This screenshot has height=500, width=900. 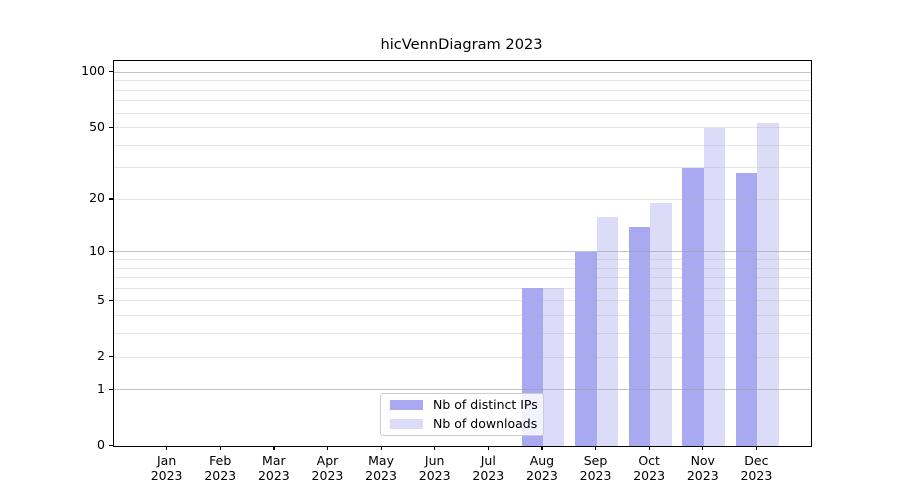 What do you see at coordinates (542, 460) in the screenshot?
I see `x-tick-month: Aug` at bounding box center [542, 460].